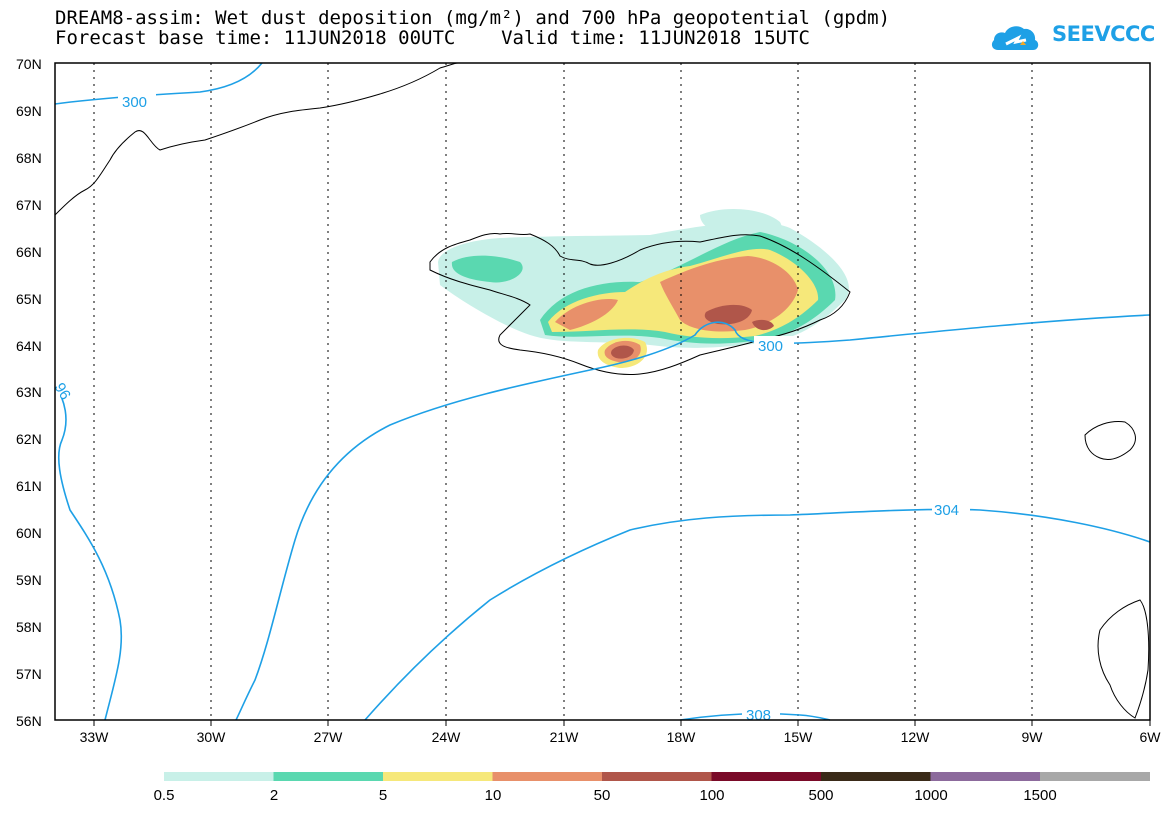  What do you see at coordinates (565, 737) in the screenshot?
I see `lon-label: 21W` at bounding box center [565, 737].